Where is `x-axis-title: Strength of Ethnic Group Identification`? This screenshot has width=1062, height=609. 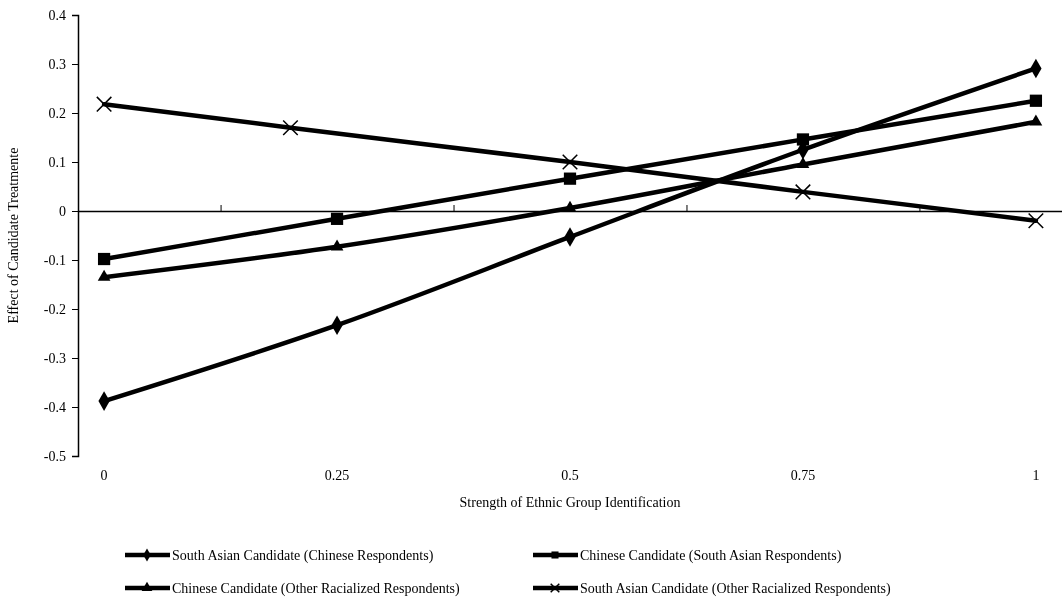 x-axis-title: Strength of Ethnic Group Identification is located at coordinates (570, 502).